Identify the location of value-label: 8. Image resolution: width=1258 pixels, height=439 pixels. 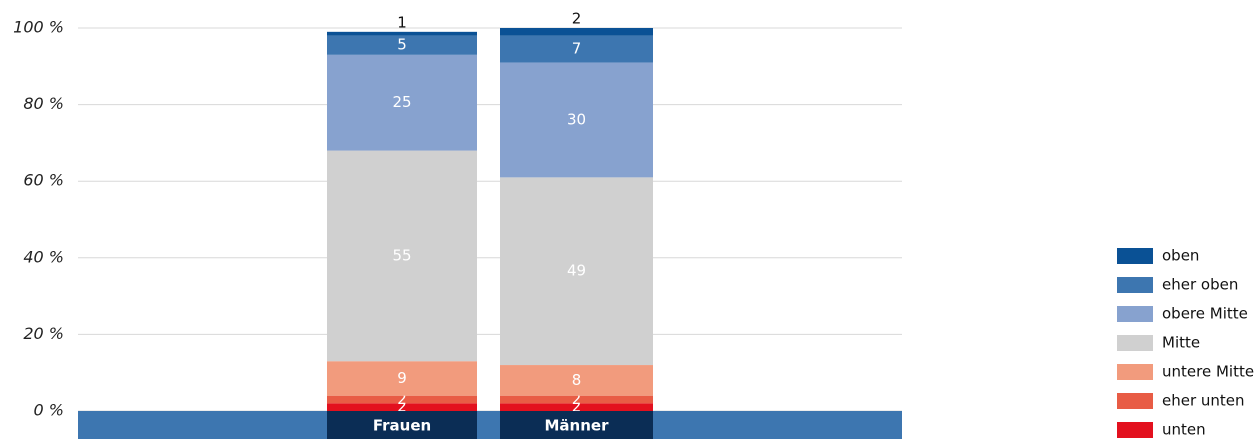
(577, 380).